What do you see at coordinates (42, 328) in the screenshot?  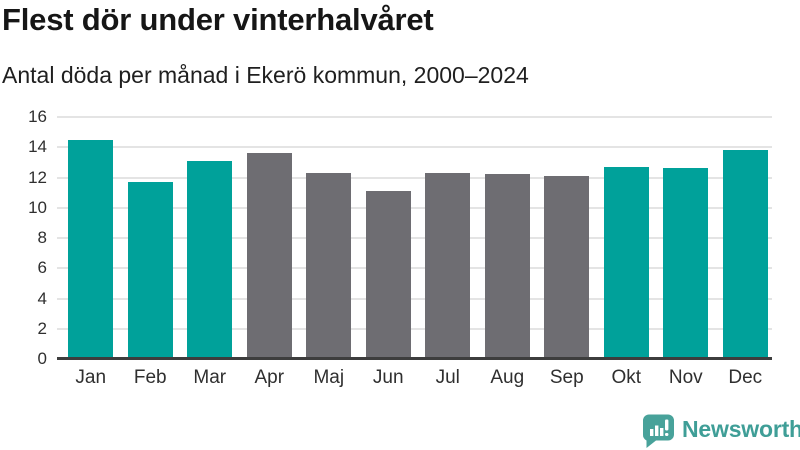 I see `y-tick-label-2: 2` at bounding box center [42, 328].